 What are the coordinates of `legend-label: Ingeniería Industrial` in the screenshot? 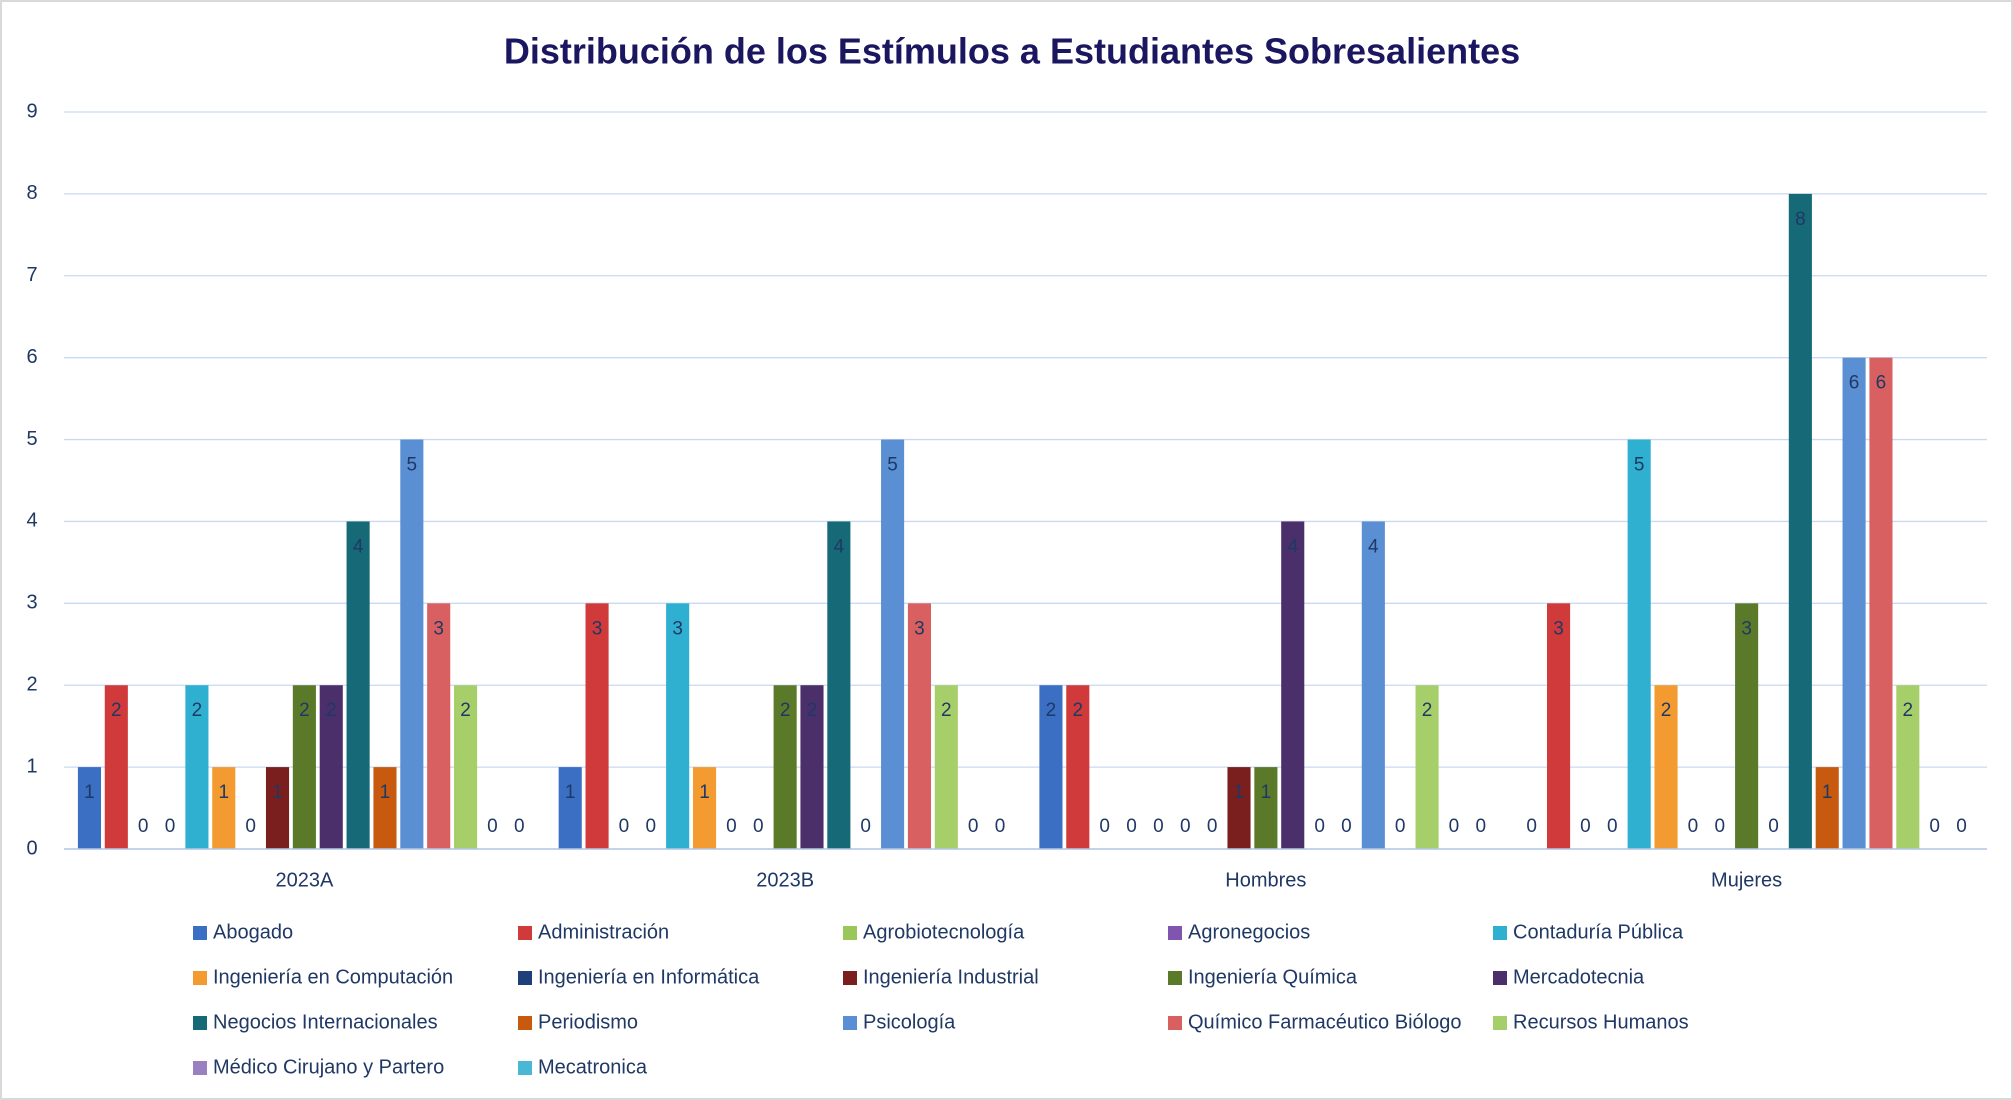 It's located at (951, 977).